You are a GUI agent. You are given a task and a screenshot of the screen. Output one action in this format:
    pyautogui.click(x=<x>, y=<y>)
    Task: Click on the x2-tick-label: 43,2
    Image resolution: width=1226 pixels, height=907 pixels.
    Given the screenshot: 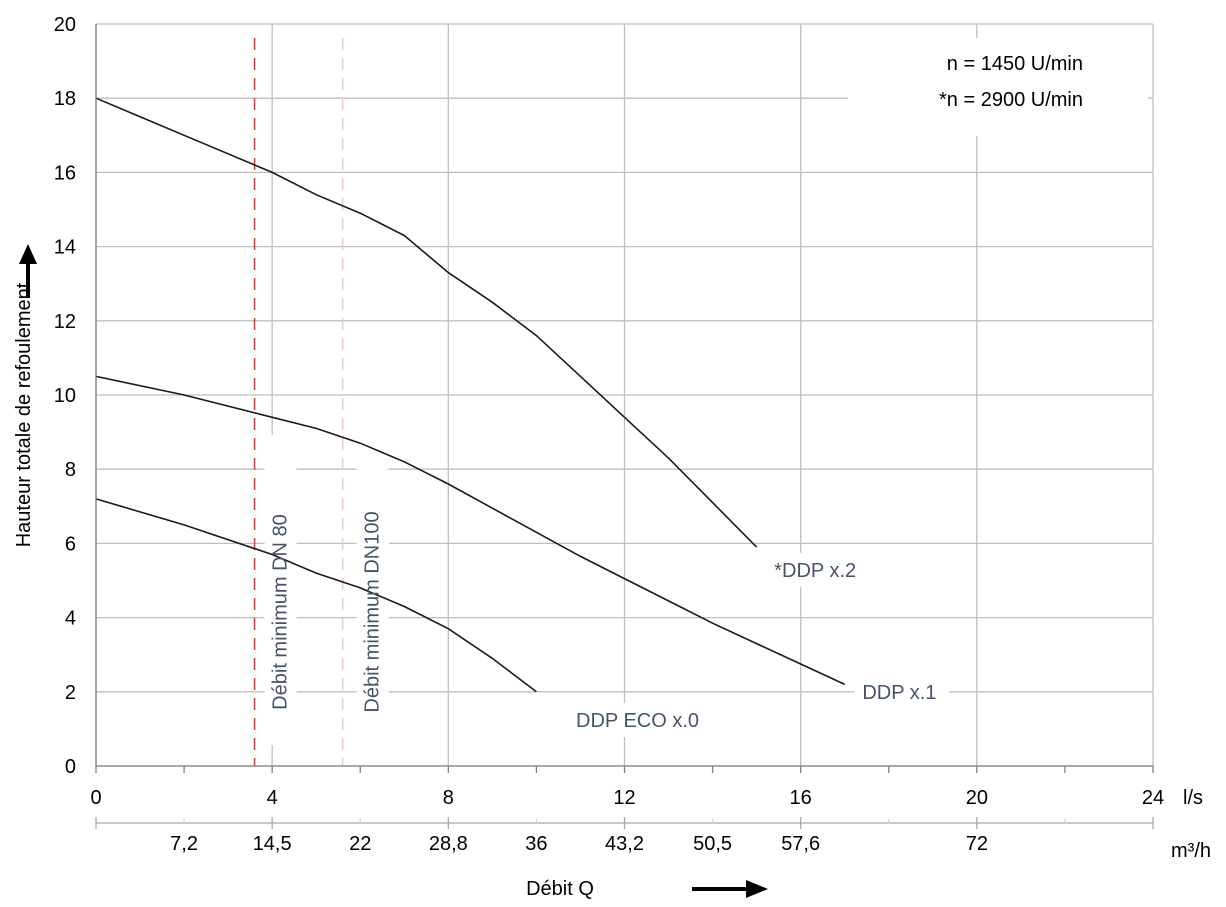 What is the action you would take?
    pyautogui.click(x=624, y=844)
    